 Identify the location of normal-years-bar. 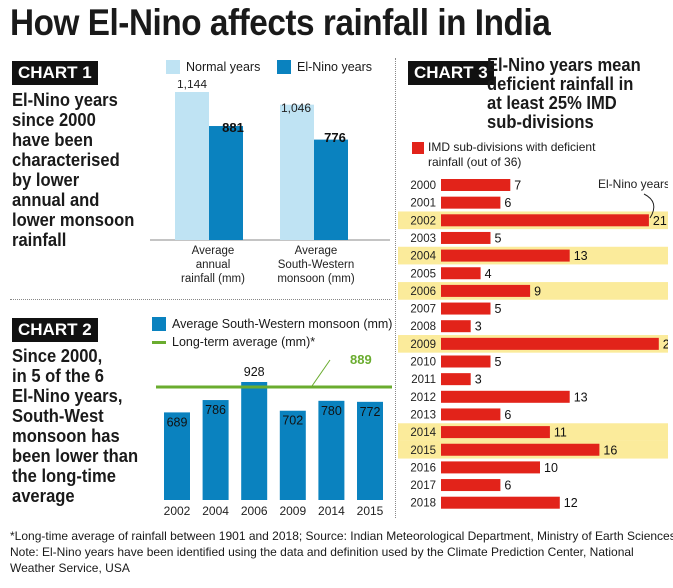
(192, 166).